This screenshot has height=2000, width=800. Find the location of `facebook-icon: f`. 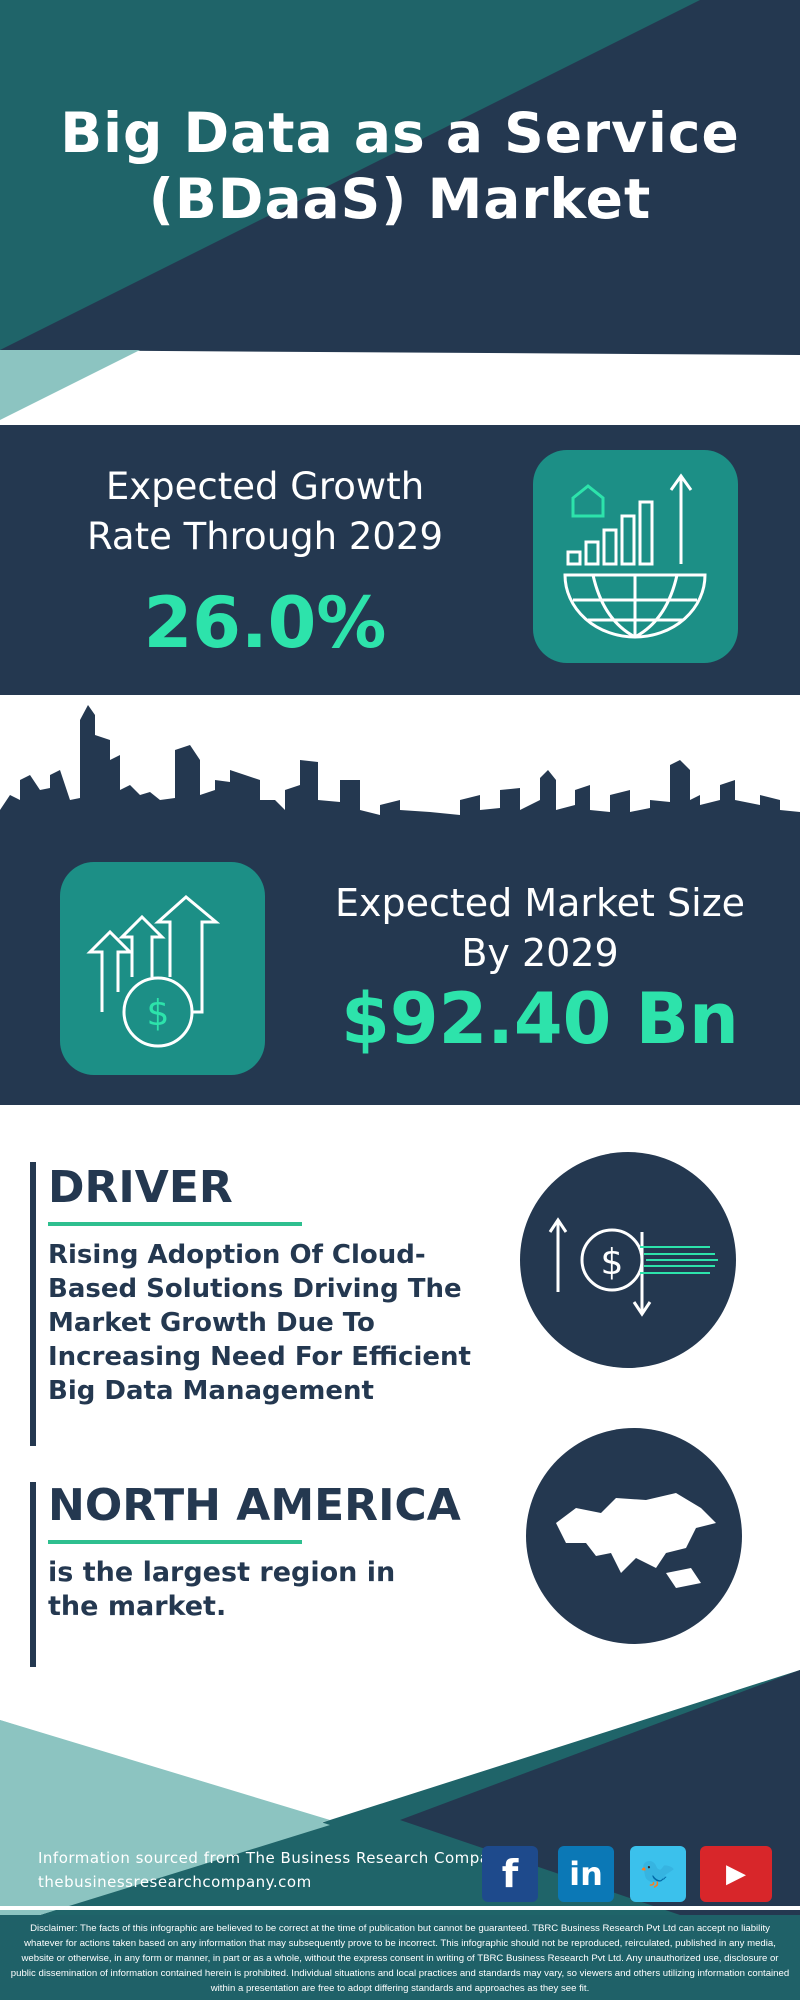

facebook-icon: f is located at coordinates (510, 1874).